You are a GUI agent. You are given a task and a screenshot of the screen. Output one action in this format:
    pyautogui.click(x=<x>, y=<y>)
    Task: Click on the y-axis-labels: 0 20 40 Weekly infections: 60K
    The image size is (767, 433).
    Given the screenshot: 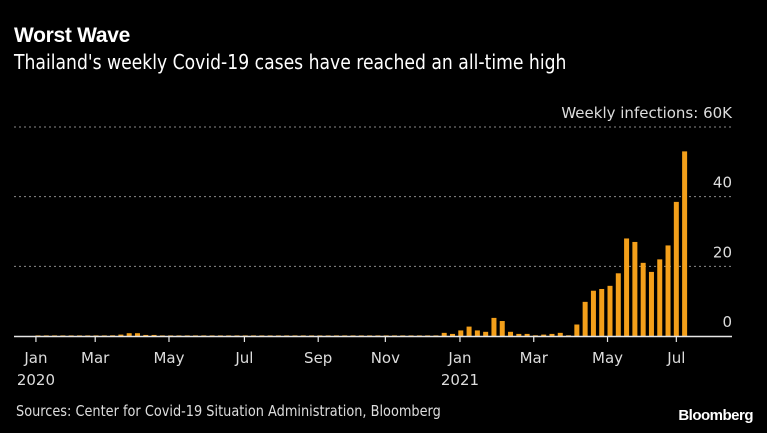 What is the action you would take?
    pyautogui.click(x=647, y=217)
    